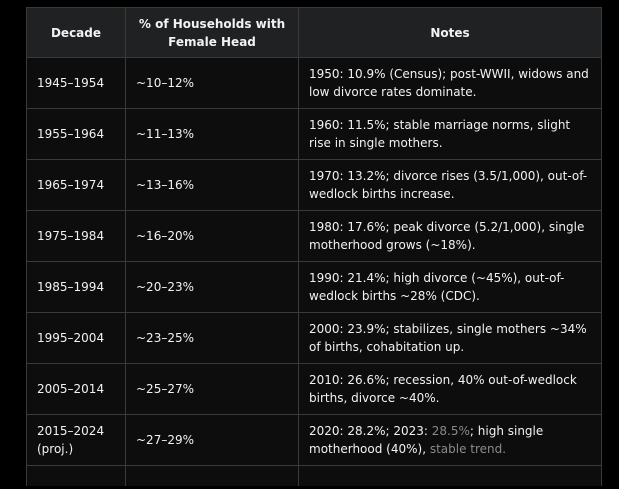 Image resolution: width=619 pixels, height=489 pixels. What do you see at coordinates (212, 389) in the screenshot?
I see `cell-percent: ~25–27%` at bounding box center [212, 389].